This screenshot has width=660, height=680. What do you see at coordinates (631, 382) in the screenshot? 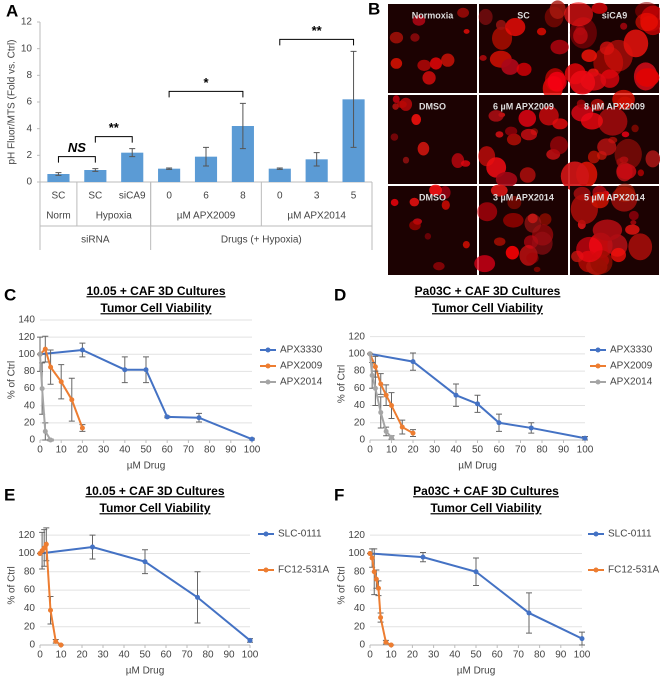
I see `legend-label: APX2014` at bounding box center [631, 382].